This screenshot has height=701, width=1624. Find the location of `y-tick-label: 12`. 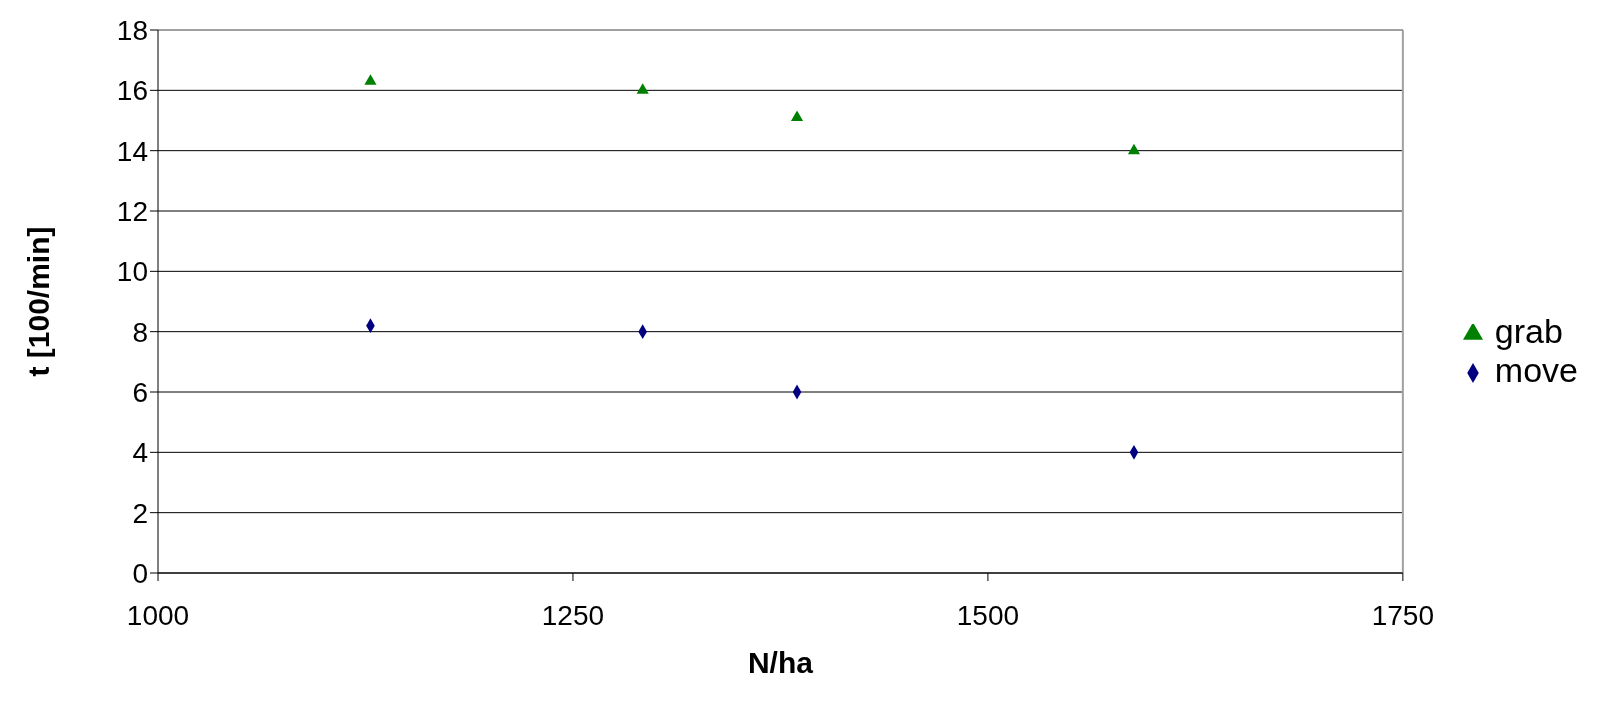

y-tick-label: 12 is located at coordinates (132, 211).